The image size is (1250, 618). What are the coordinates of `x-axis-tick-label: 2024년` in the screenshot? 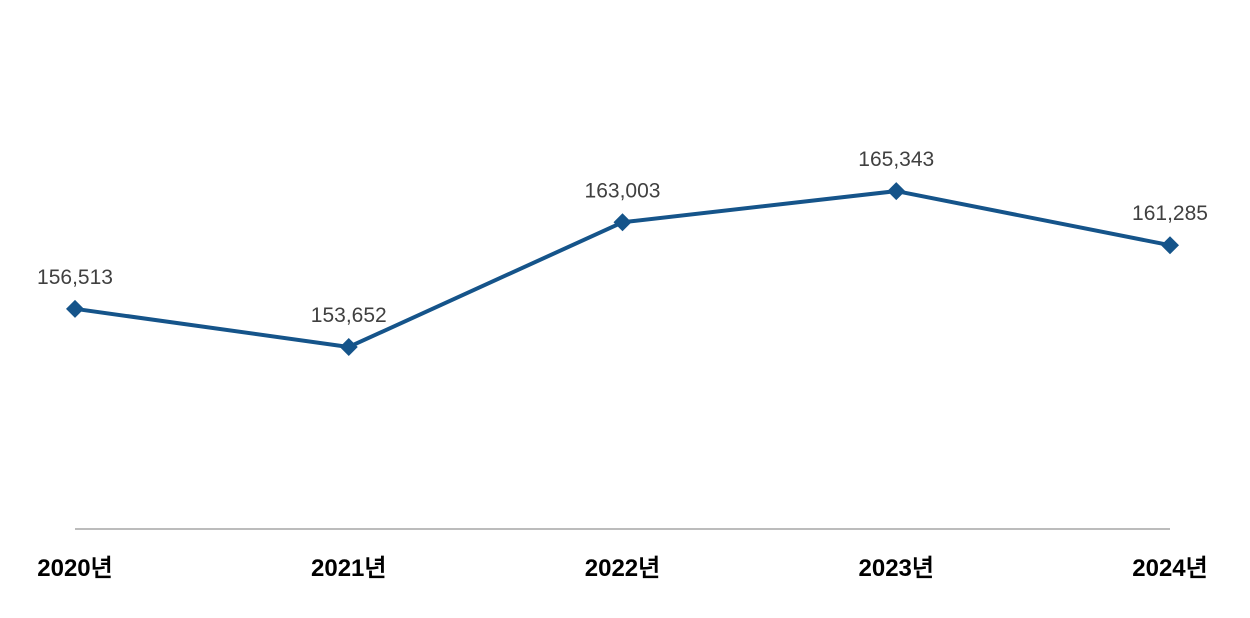 It's located at (1169, 568).